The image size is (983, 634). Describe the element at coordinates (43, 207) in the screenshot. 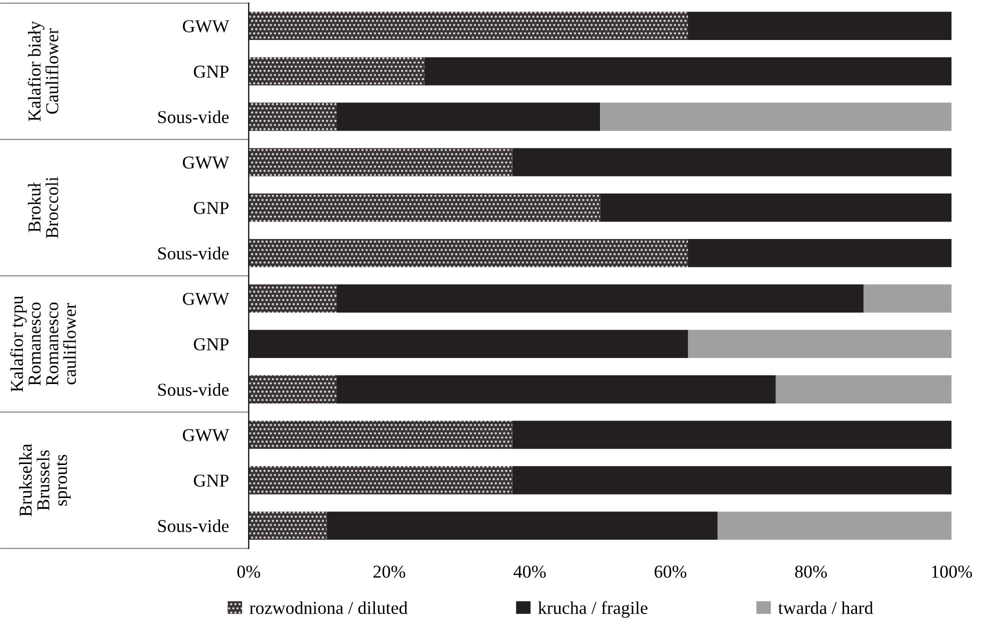

I see `text: Brokuł Broccoli` at that location.